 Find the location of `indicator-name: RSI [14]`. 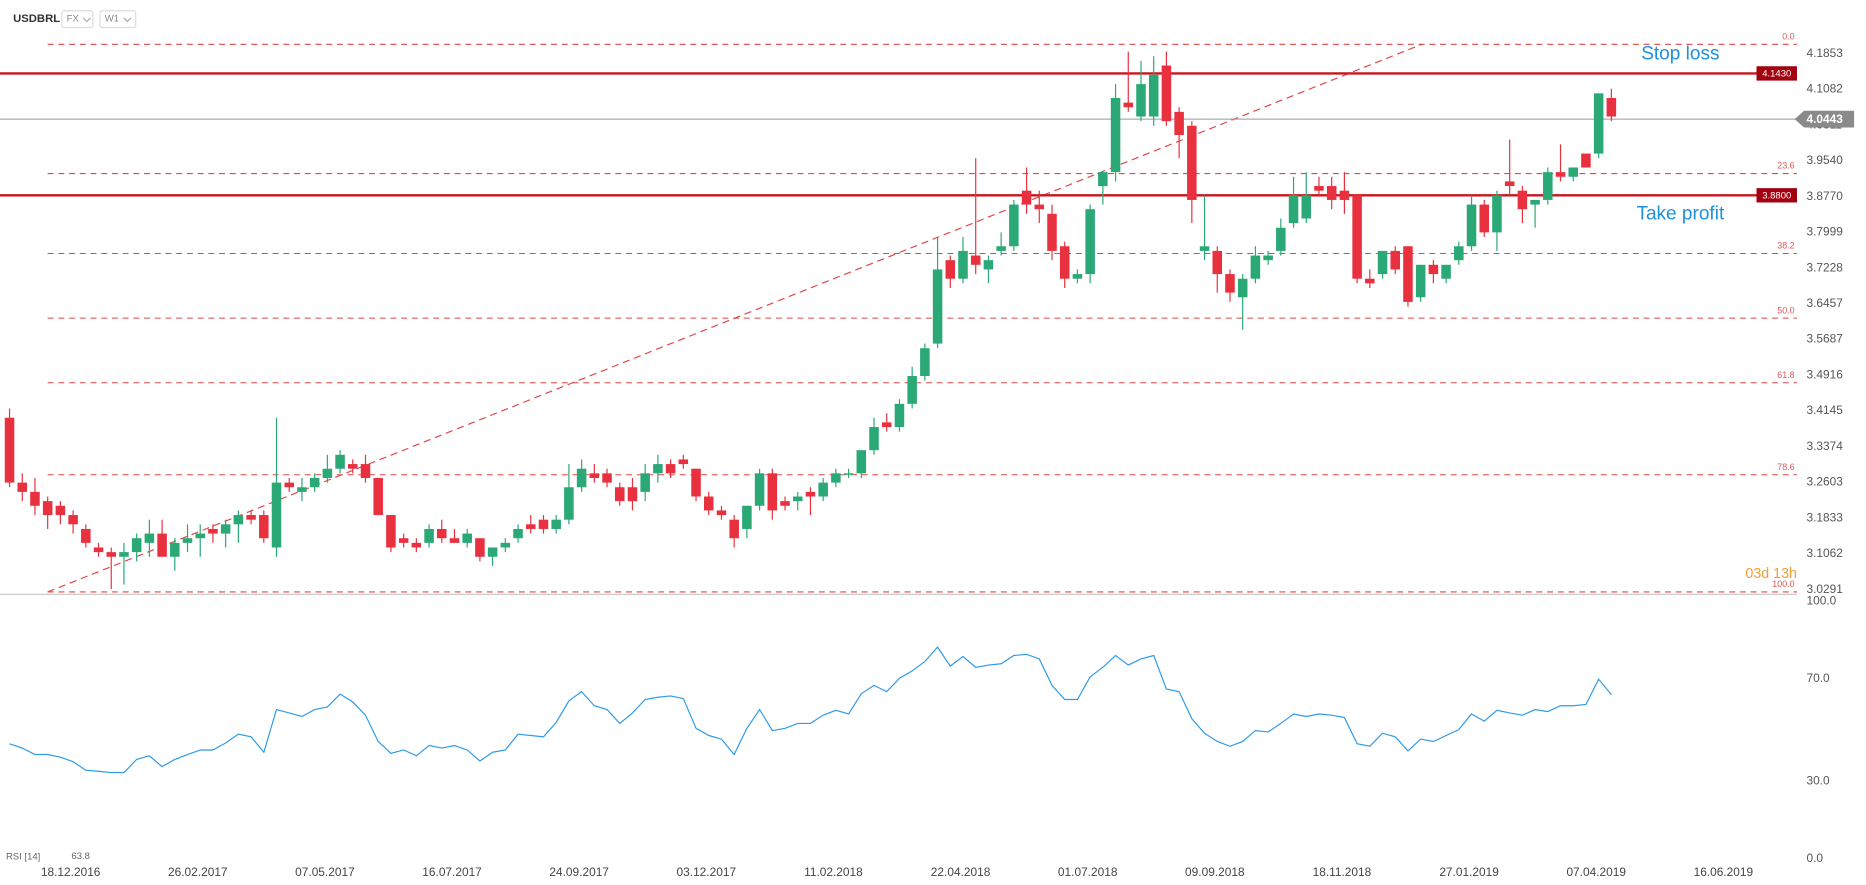

indicator-name: RSI [14] is located at coordinates (23, 856).